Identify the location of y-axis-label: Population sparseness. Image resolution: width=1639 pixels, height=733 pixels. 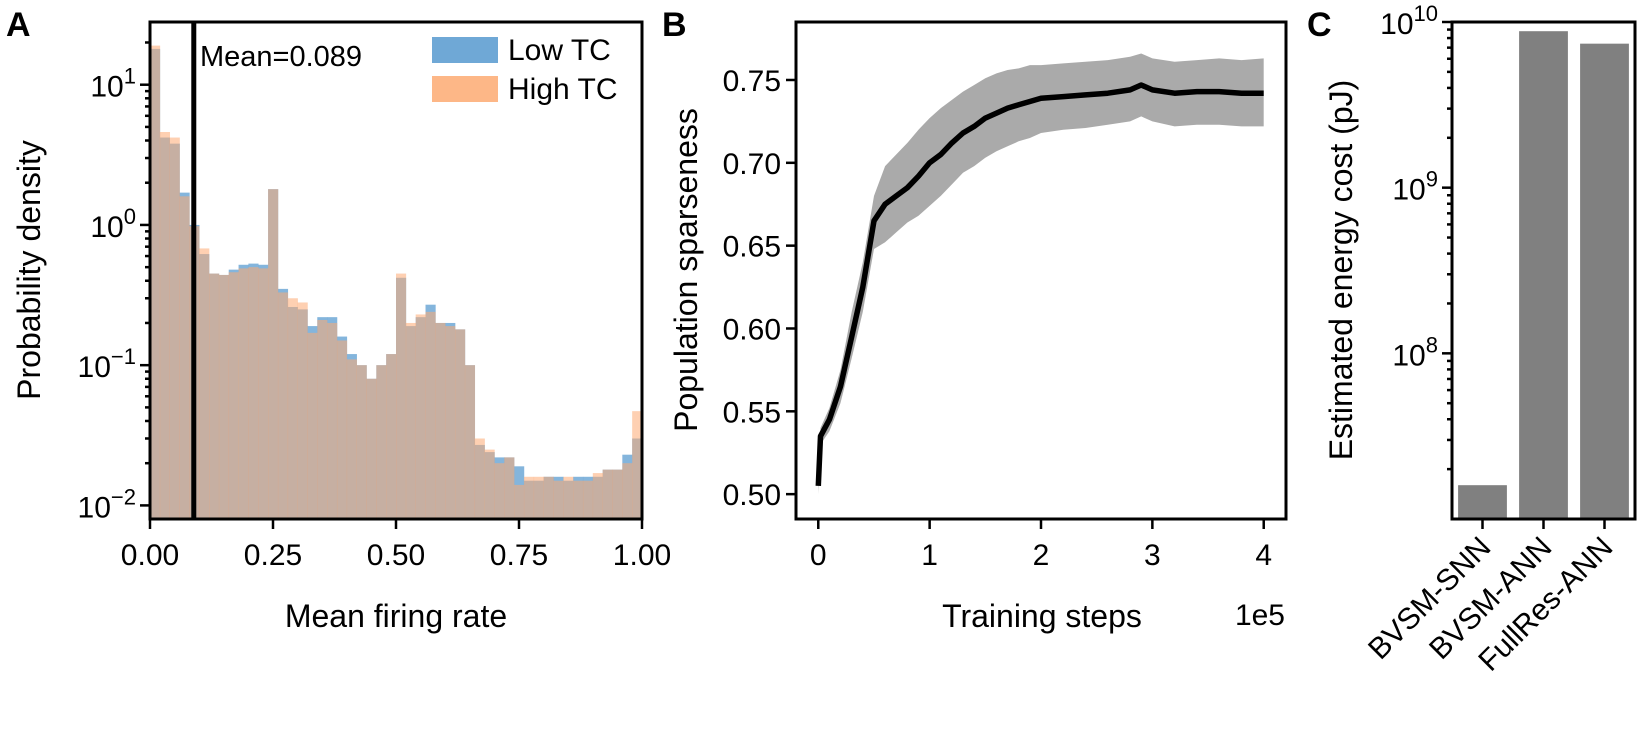
(686, 270).